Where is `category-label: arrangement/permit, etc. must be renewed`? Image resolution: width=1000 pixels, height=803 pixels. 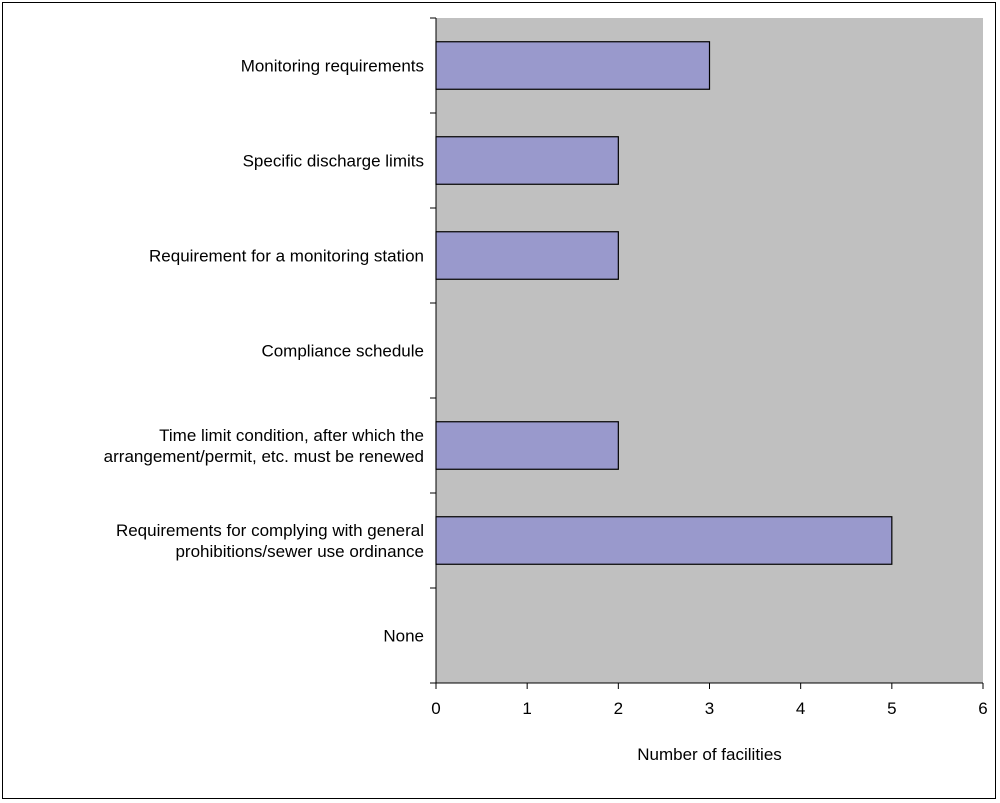 category-label: arrangement/permit, etc. must be renewed is located at coordinates (264, 456).